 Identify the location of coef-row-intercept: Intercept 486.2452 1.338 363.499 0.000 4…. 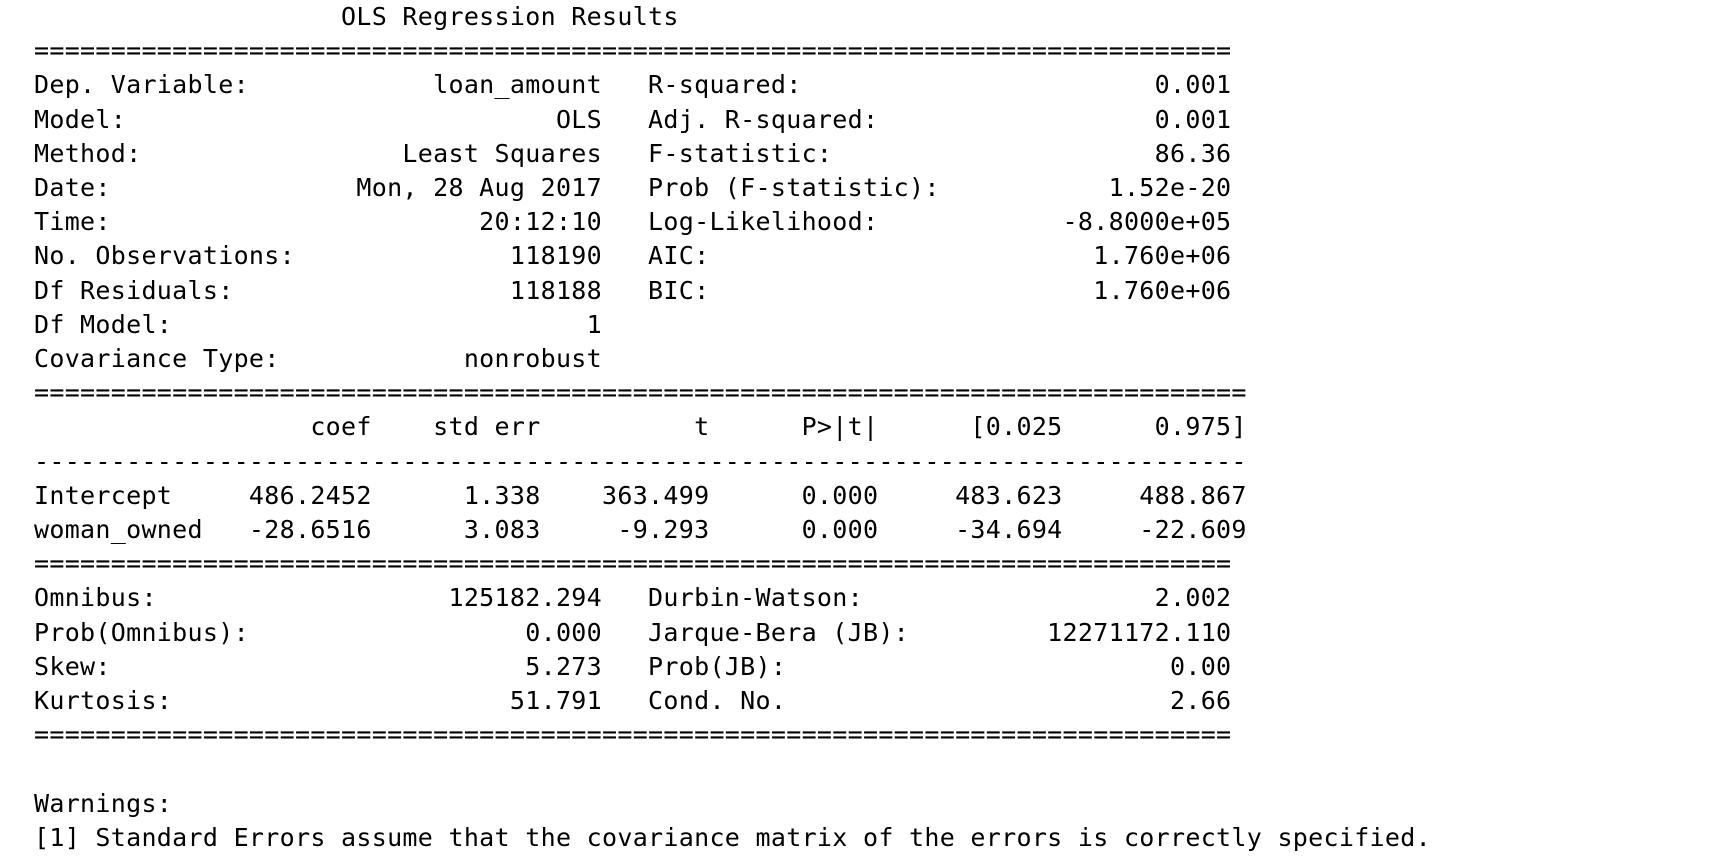
(640, 495).